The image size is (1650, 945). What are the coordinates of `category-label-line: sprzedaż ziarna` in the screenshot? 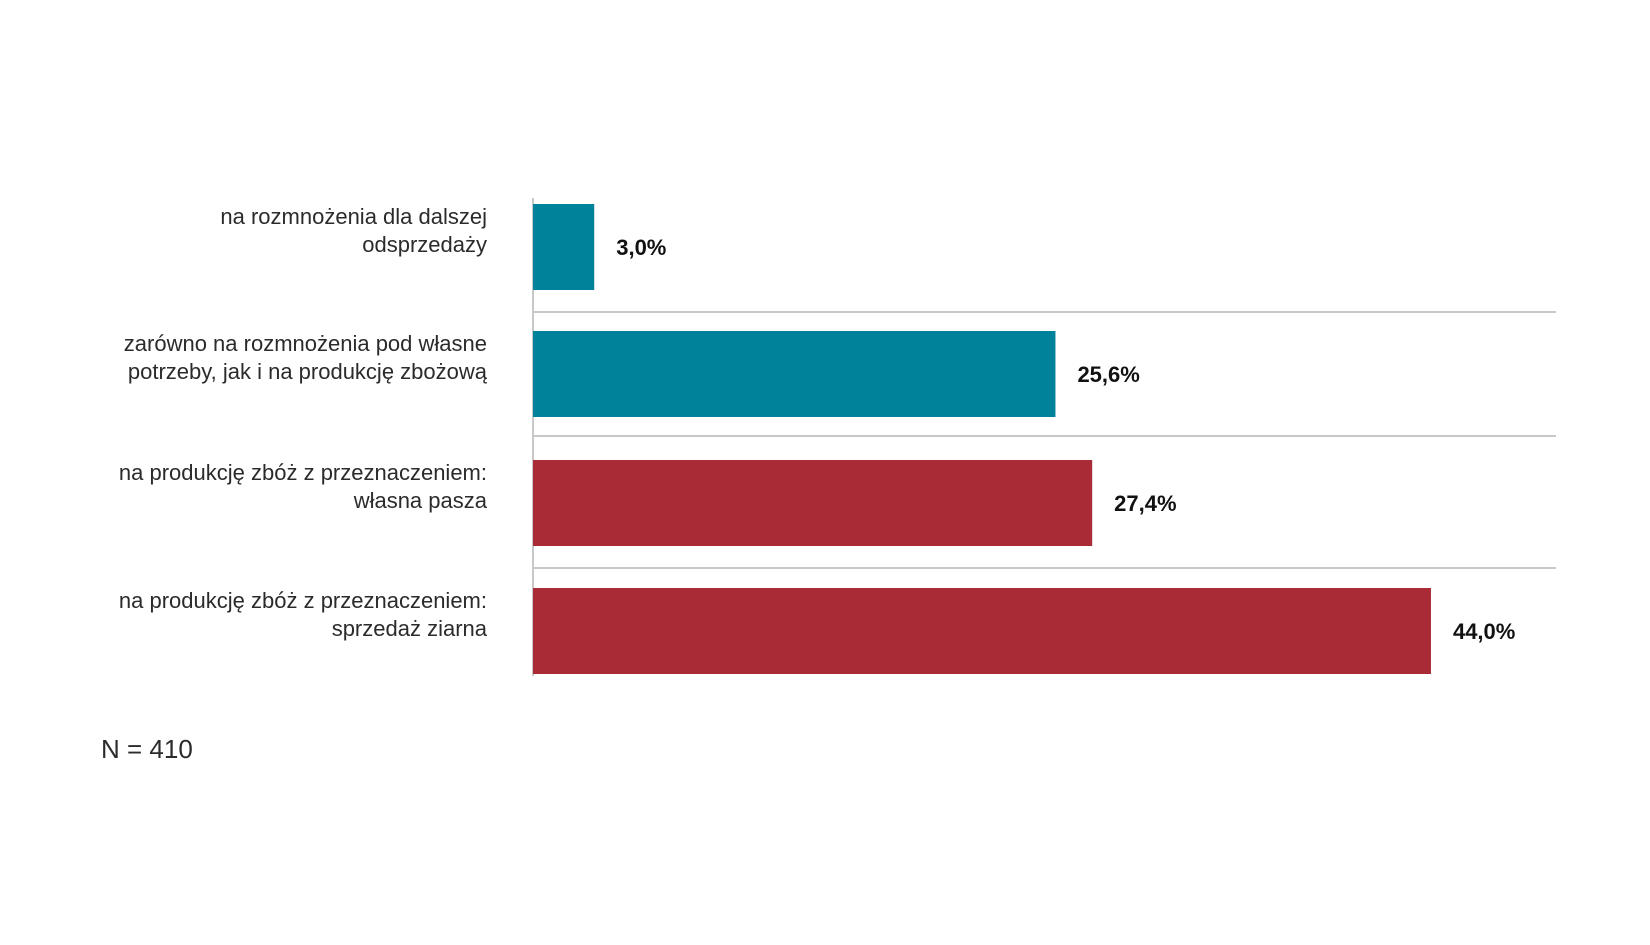 It's located at (410, 628).